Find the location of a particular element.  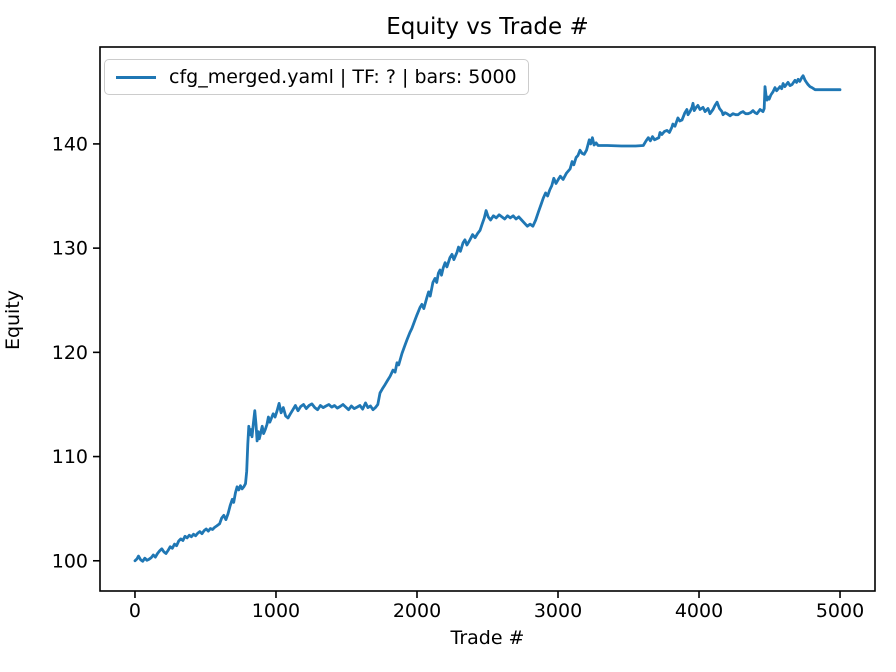

y-tick-label: 110 is located at coordinates (70, 457).